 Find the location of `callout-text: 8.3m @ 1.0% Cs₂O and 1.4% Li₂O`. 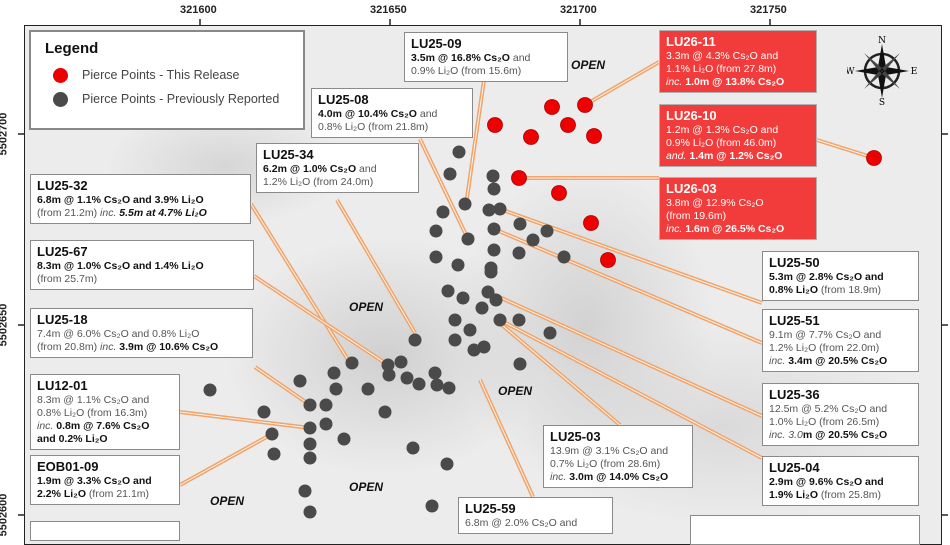

callout-text: 8.3m @ 1.0% Cs₂O and 1.4% Li₂O is located at coordinates (120, 266).